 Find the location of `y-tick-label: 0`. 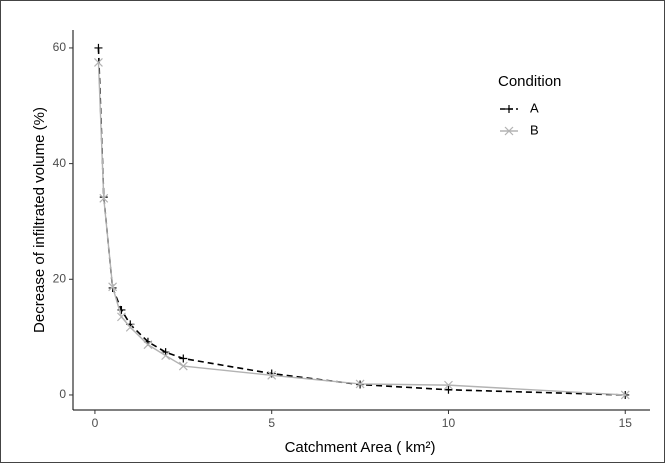

y-tick-label: 0 is located at coordinates (62, 394).